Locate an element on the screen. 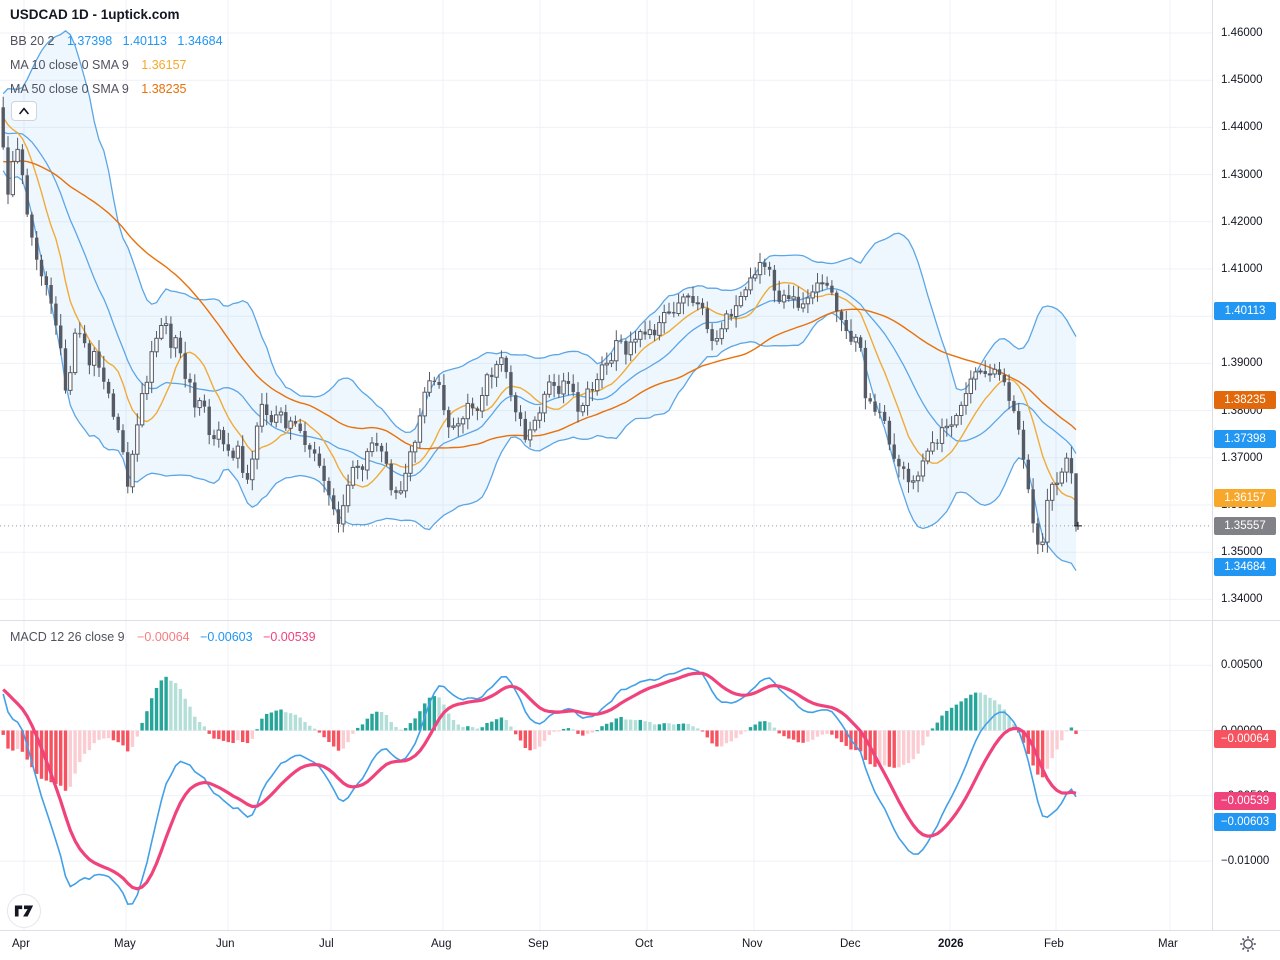 Image resolution: width=1280 pixels, height=960 pixels. ma10-value: 1.36157 is located at coordinates (164, 65).